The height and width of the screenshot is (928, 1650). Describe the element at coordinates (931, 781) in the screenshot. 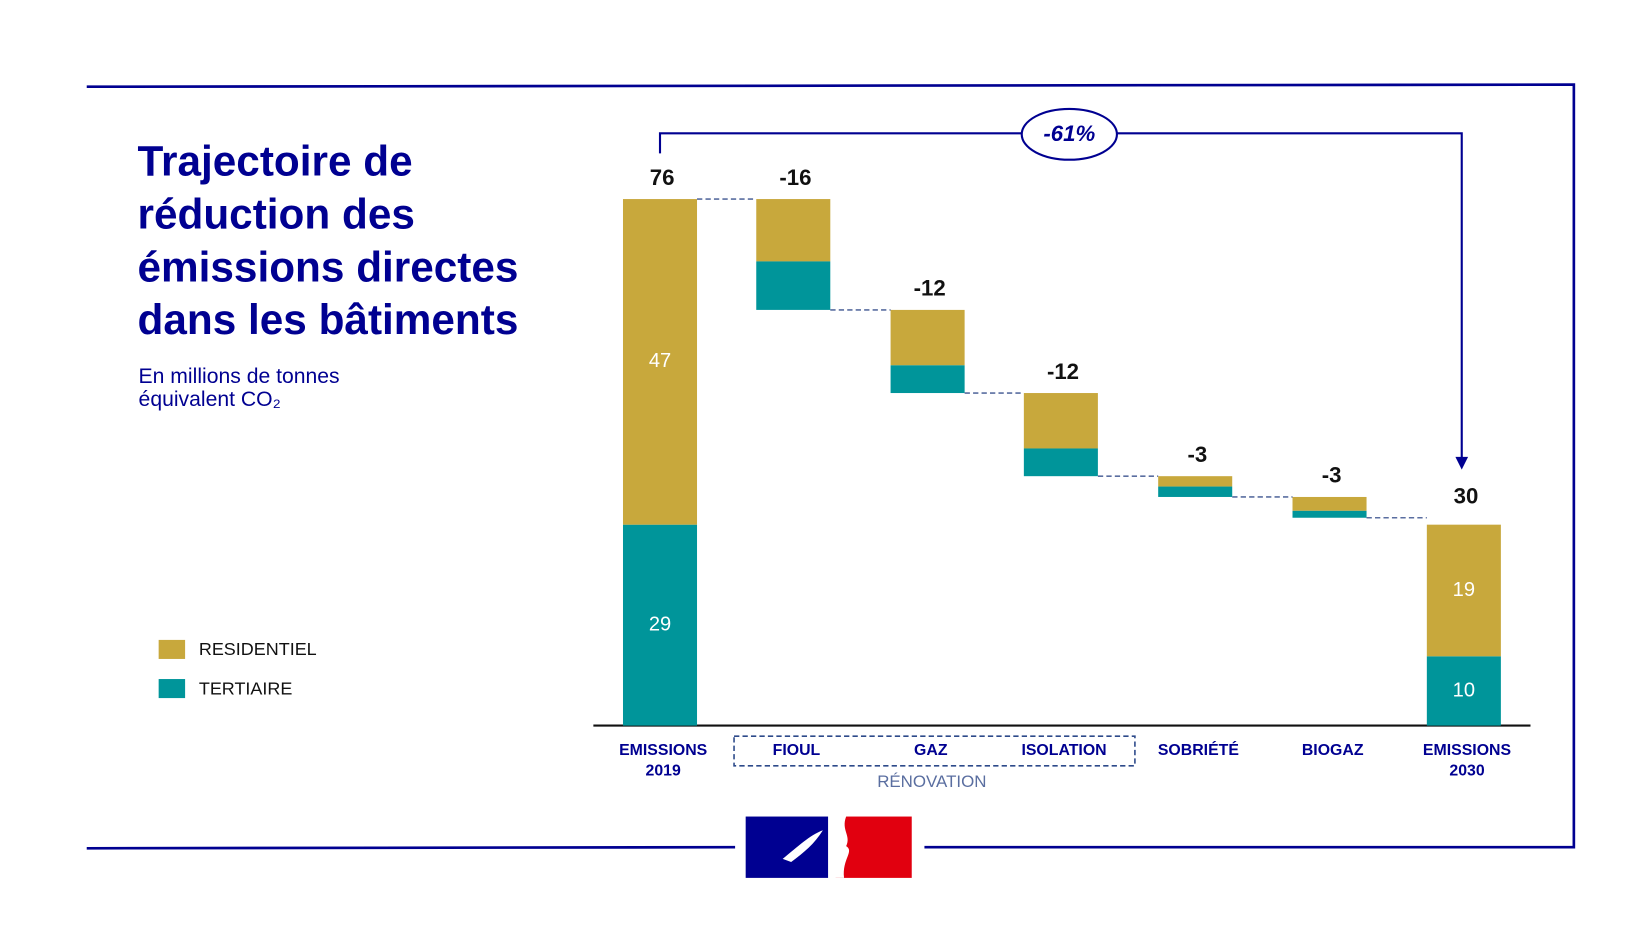

I see `group-label: RÉNOVATION` at that location.